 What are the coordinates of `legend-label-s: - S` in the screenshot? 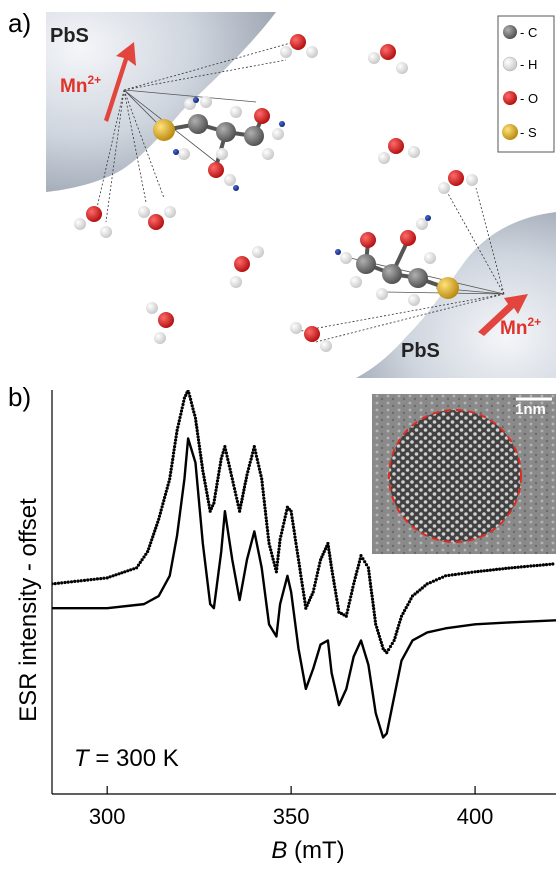 It's located at (528, 132).